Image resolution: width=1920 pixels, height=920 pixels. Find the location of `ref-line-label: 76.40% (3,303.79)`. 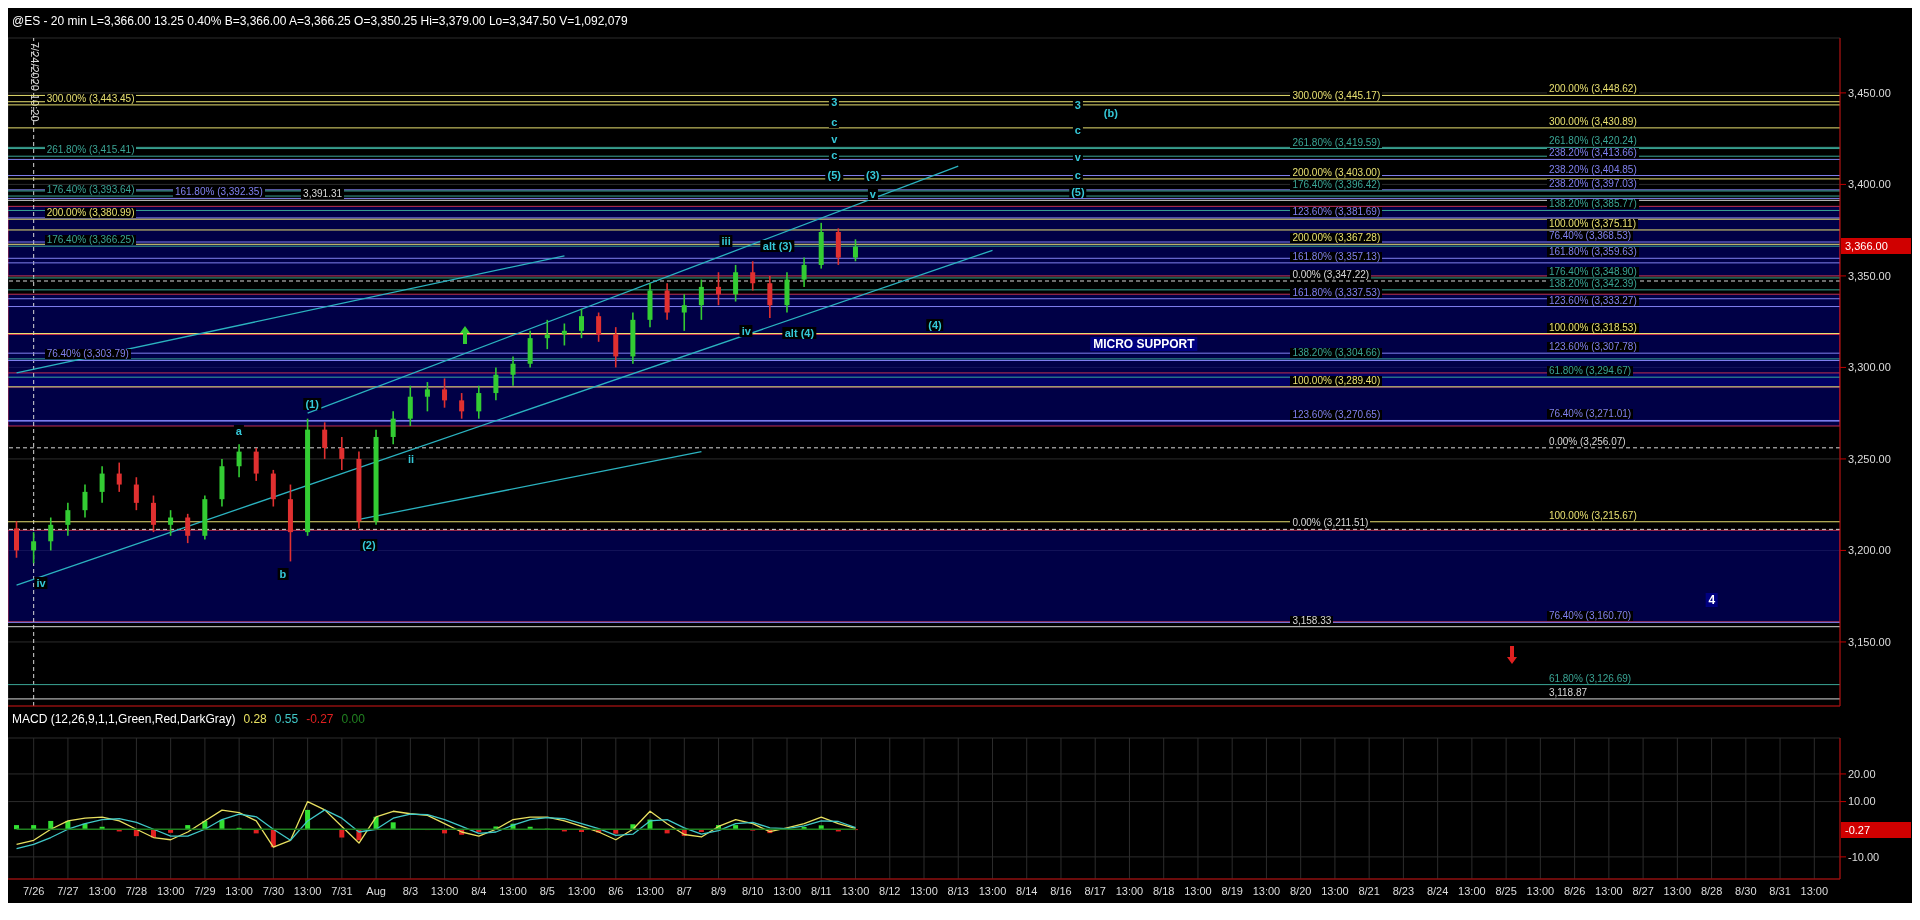

ref-line-label: 76.40% (3,303.79) is located at coordinates (87, 354).